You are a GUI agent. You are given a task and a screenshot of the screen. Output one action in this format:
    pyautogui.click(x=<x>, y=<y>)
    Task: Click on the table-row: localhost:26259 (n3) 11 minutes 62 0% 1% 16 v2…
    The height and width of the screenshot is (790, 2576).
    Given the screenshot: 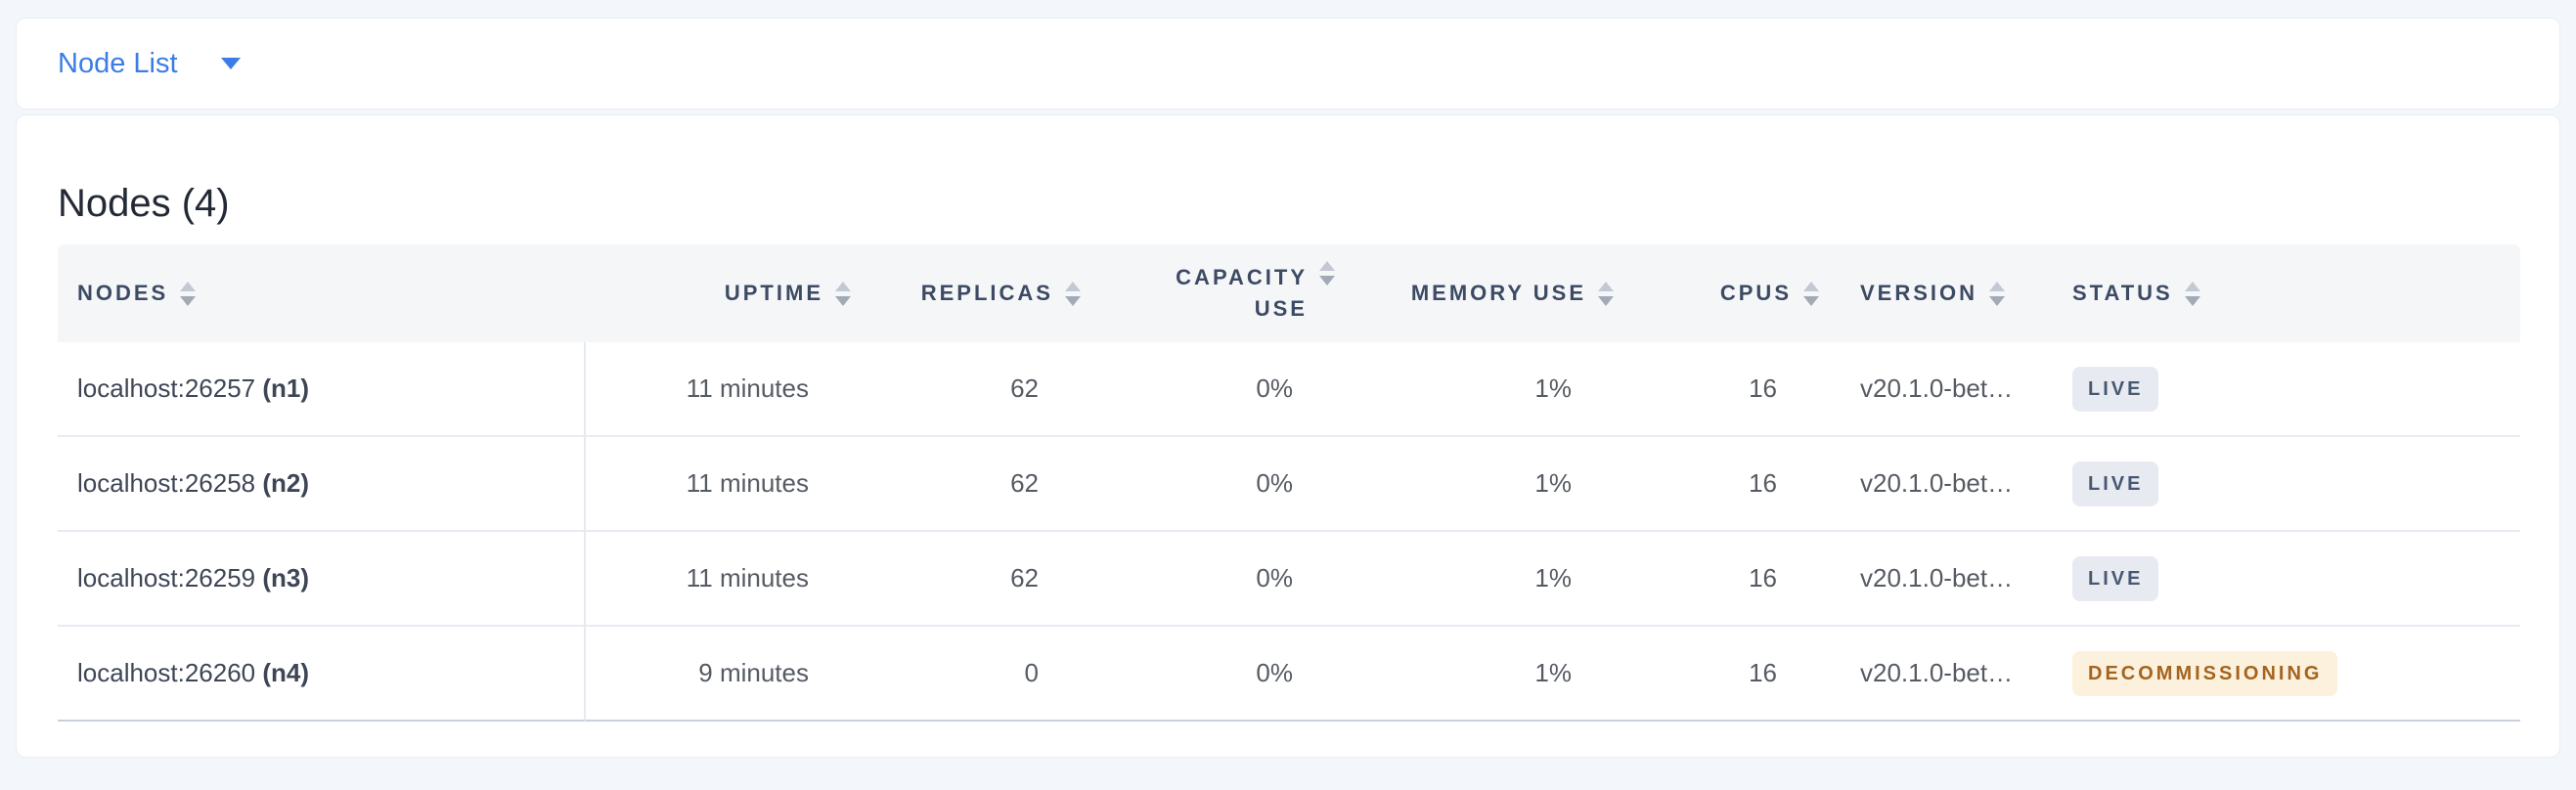 What is the action you would take?
    pyautogui.click(x=1289, y=579)
    